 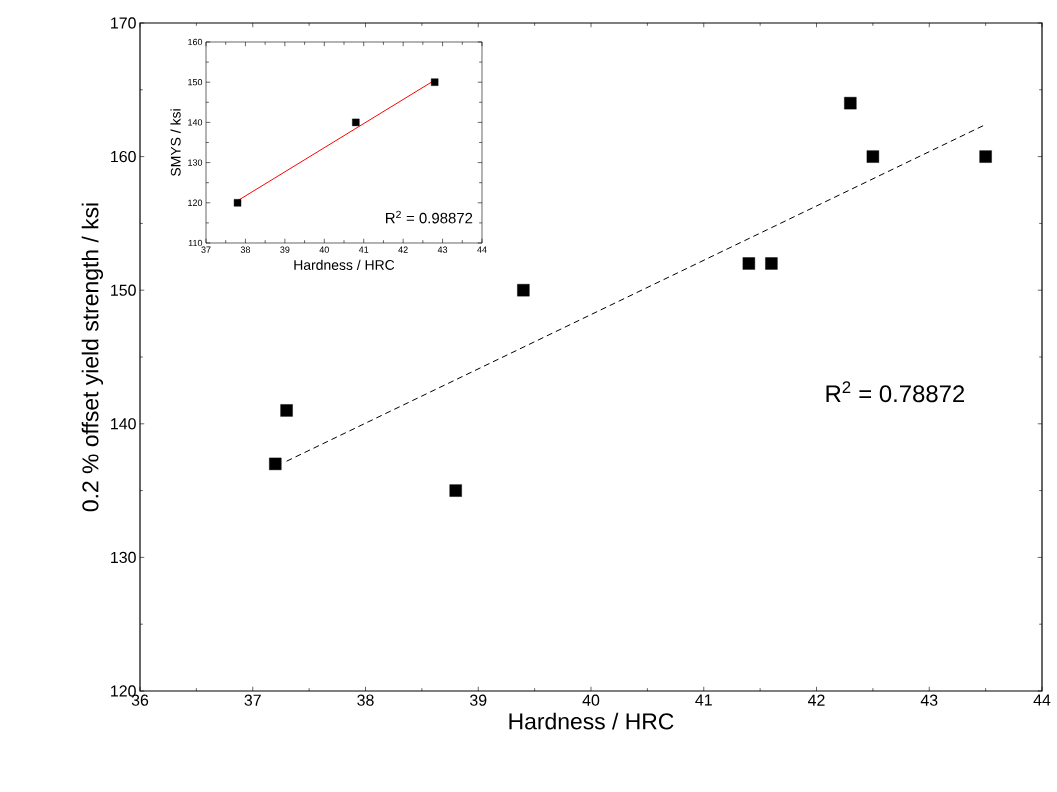 What do you see at coordinates (195, 202) in the screenshot?
I see `y-tick-label: 120` at bounding box center [195, 202].